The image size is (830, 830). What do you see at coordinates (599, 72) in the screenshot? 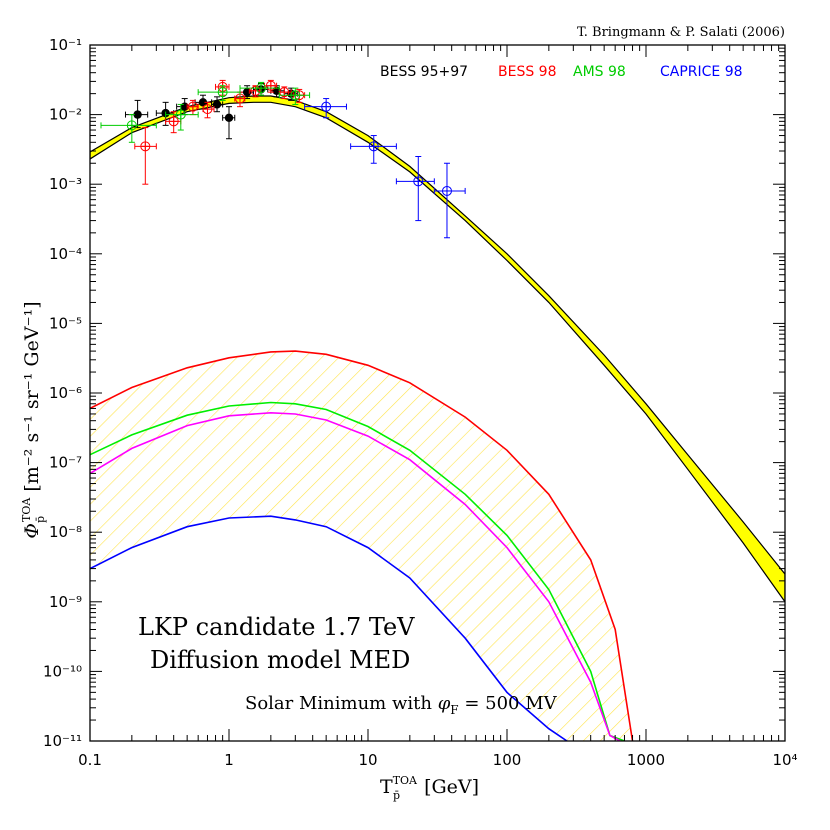
I see `legend-ams-98: AMS 98` at bounding box center [599, 72].